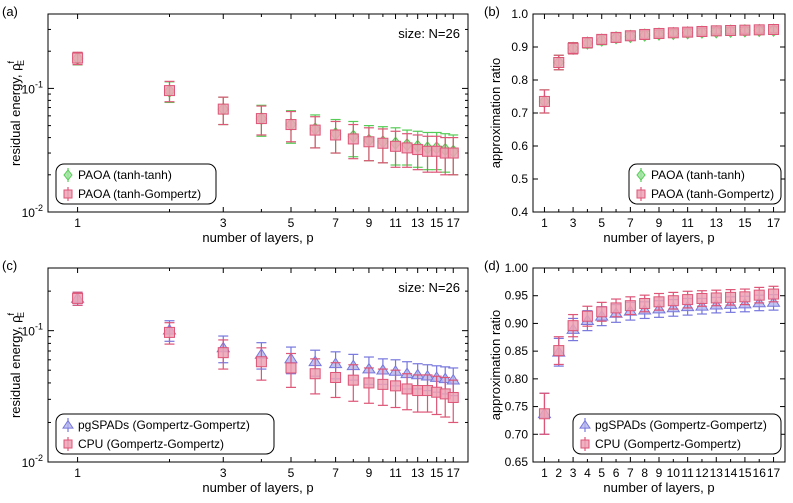  Describe the element at coordinates (517, 462) in the screenshot. I see `y-tick-label: 0.65` at that location.